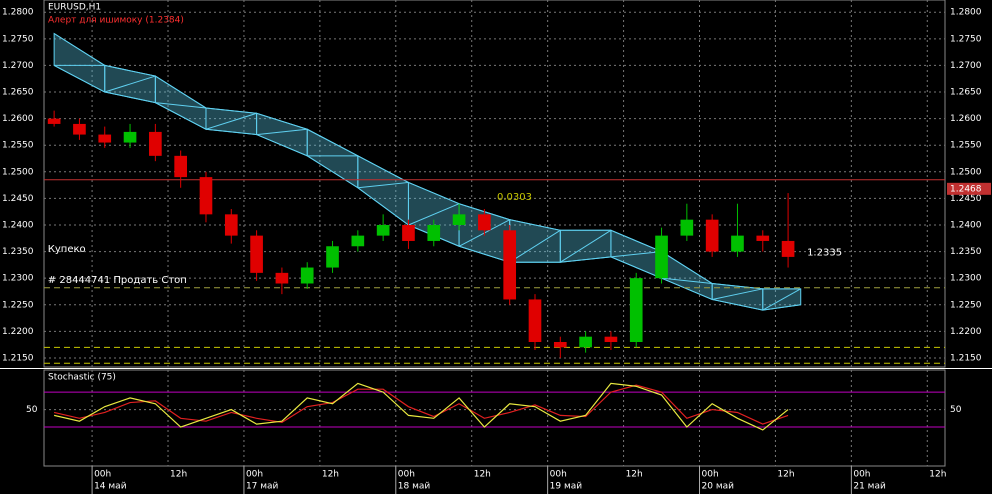 Image resolution: width=992 pixels, height=494 pixels. Describe the element at coordinates (966, 199) in the screenshot. I see `y-tick-label-right: 1.2450` at that location.